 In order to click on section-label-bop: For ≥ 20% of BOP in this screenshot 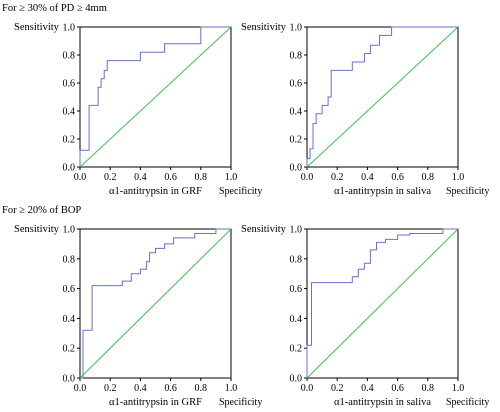, I will do `click(41, 210)`.